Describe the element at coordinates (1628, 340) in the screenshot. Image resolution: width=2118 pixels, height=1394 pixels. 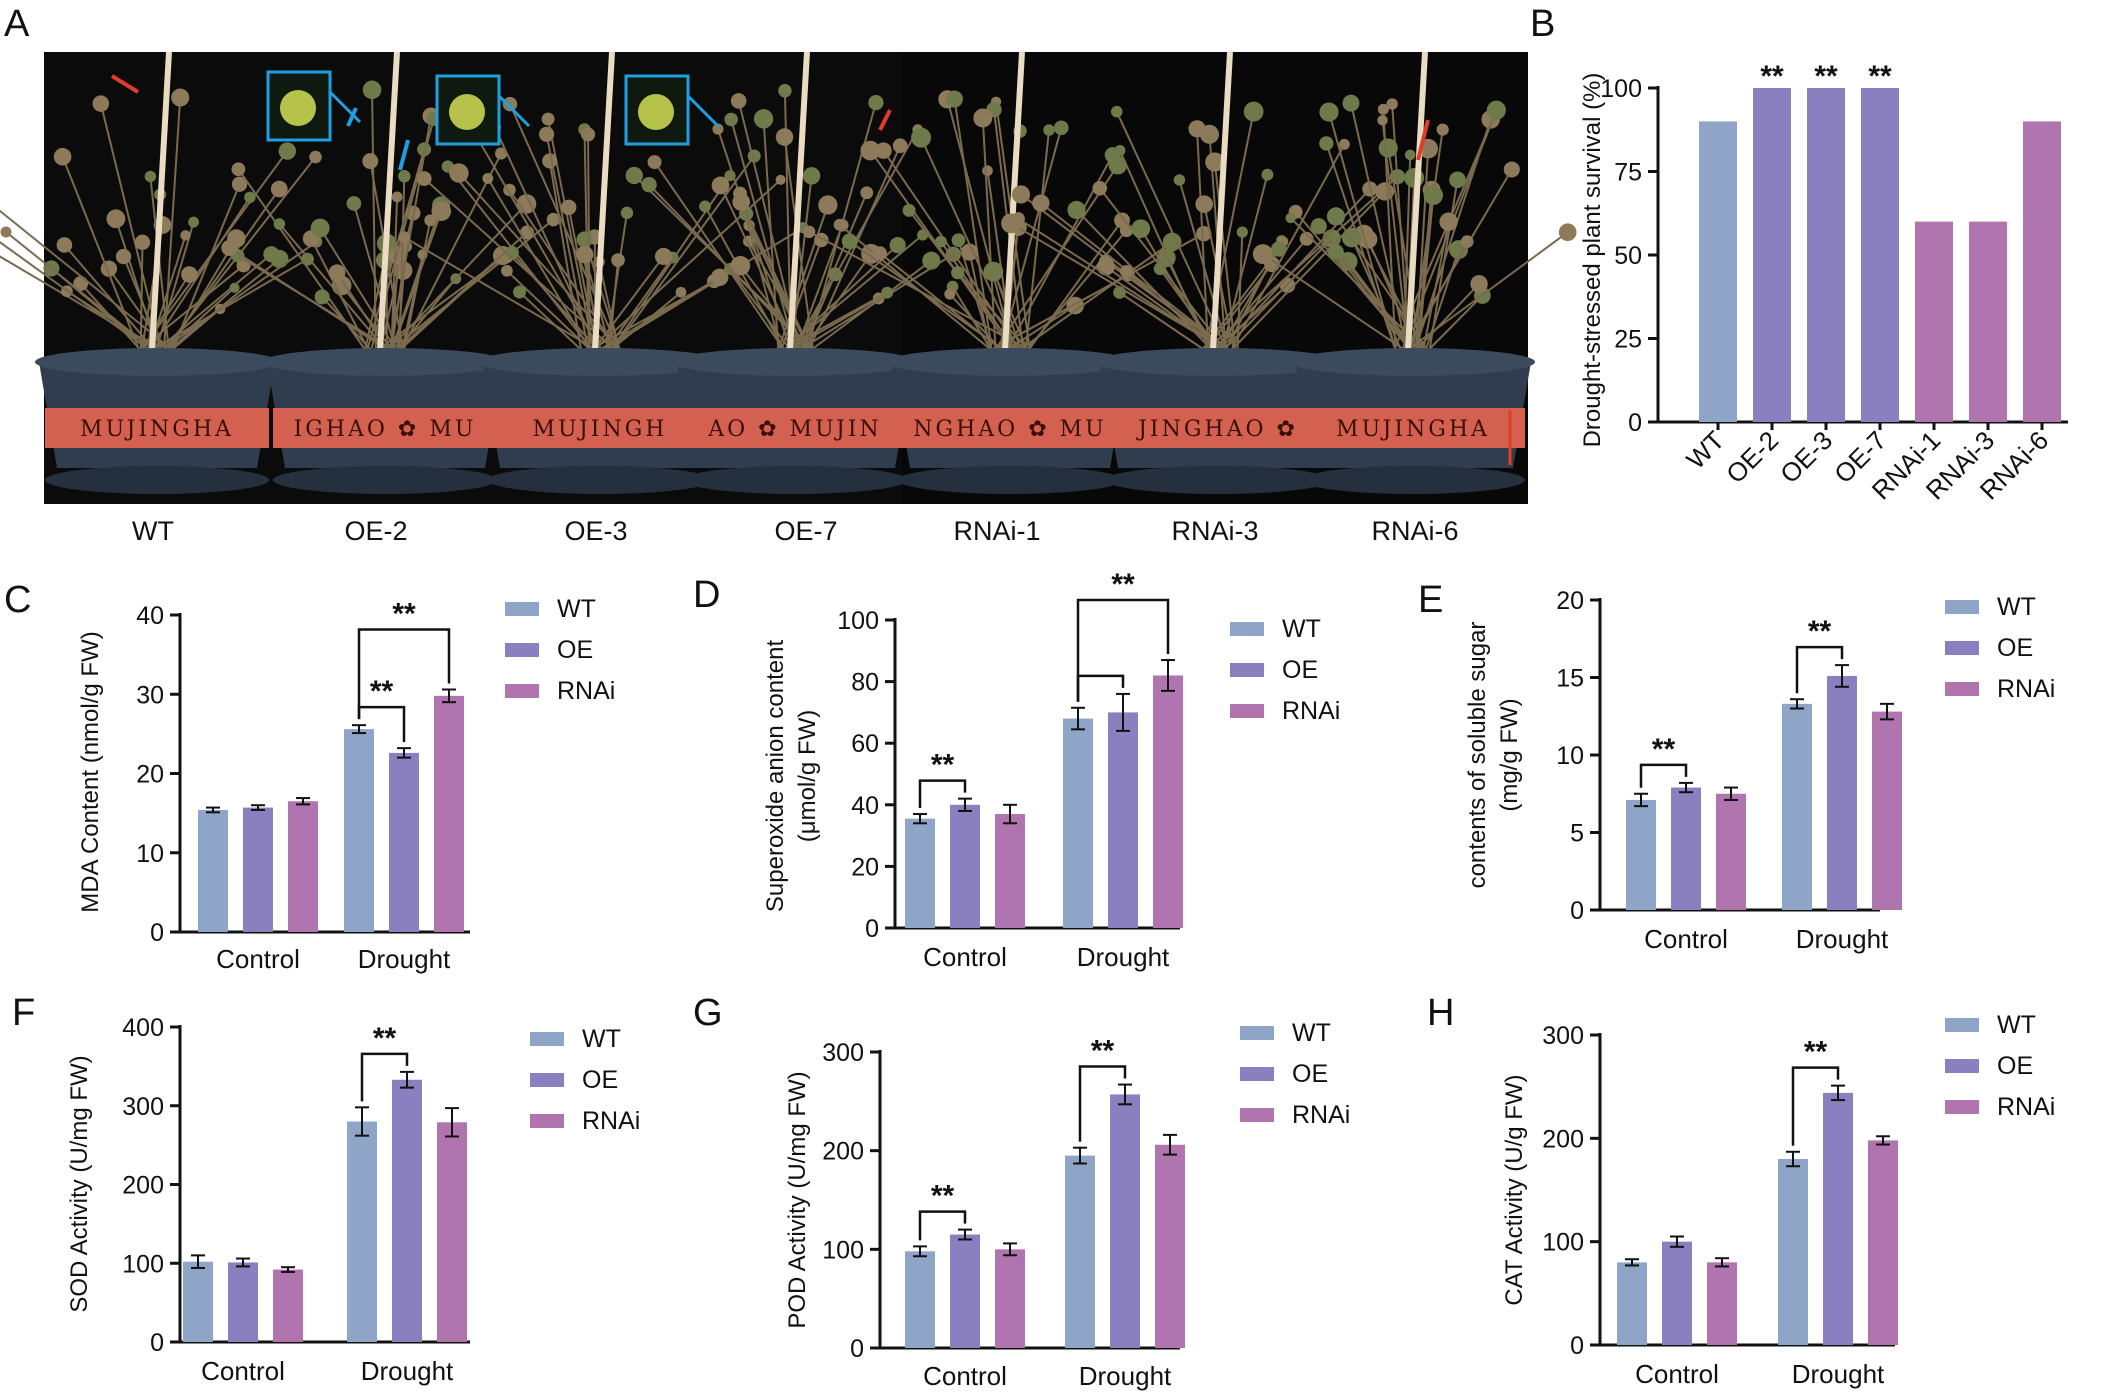
I see `y-tick-label: 25` at that location.